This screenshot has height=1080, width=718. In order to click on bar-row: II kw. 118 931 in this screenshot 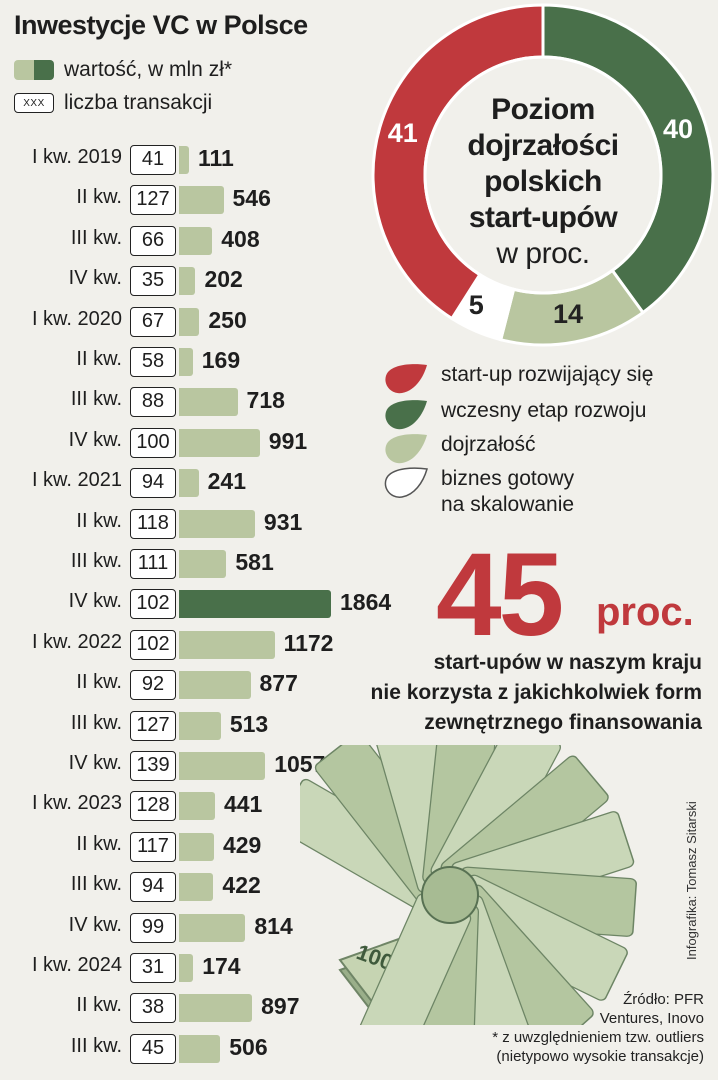, I will do `click(210, 524)`.